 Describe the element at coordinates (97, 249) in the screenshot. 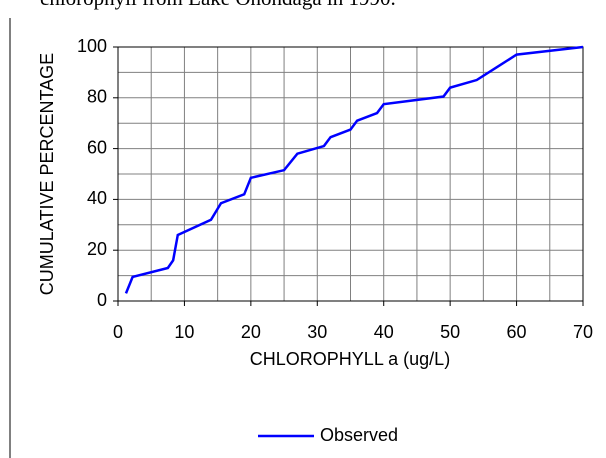

I see `y-tick-label: 20` at that location.